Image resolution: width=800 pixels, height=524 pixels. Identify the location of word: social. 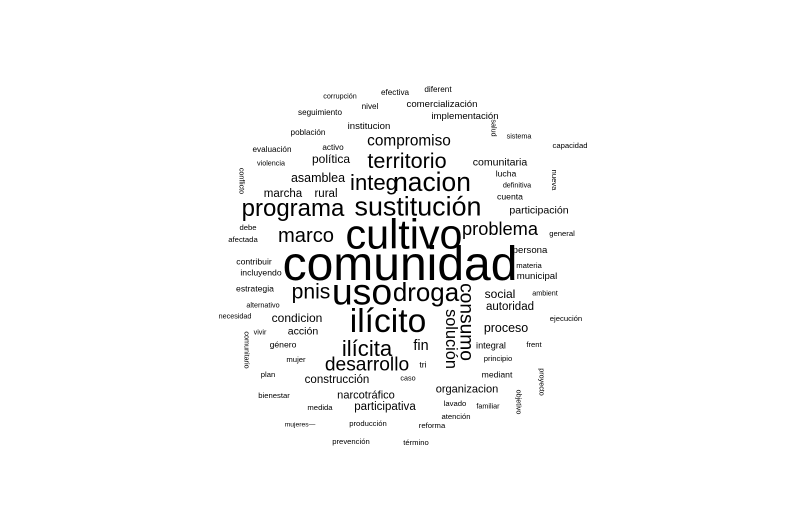
(500, 294).